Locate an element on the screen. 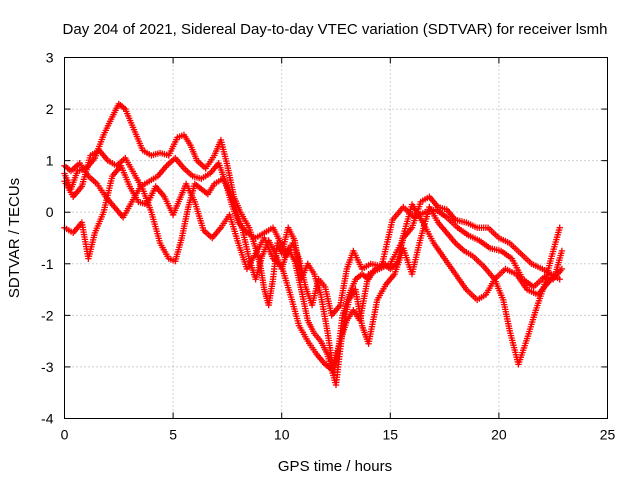 The image size is (640, 480). x-axis-label: GPS time / hours is located at coordinates (335, 466).